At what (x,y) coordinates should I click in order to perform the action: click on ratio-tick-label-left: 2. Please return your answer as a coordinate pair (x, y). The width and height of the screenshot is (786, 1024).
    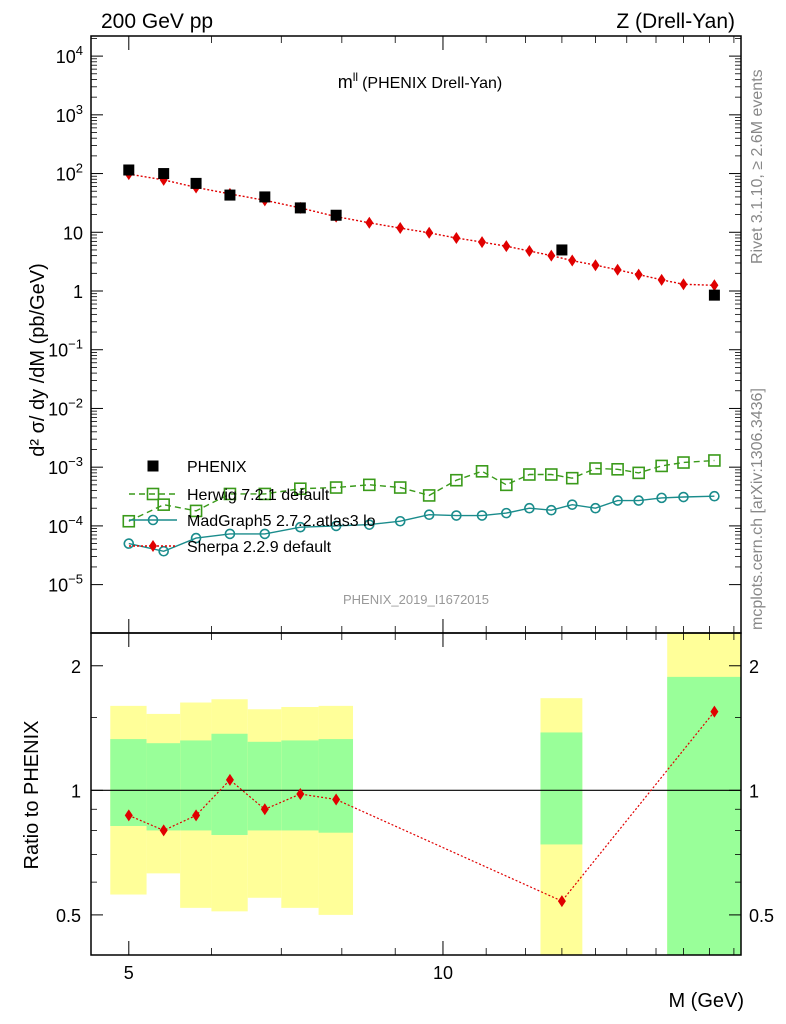
    Looking at the image, I should click on (76, 667).